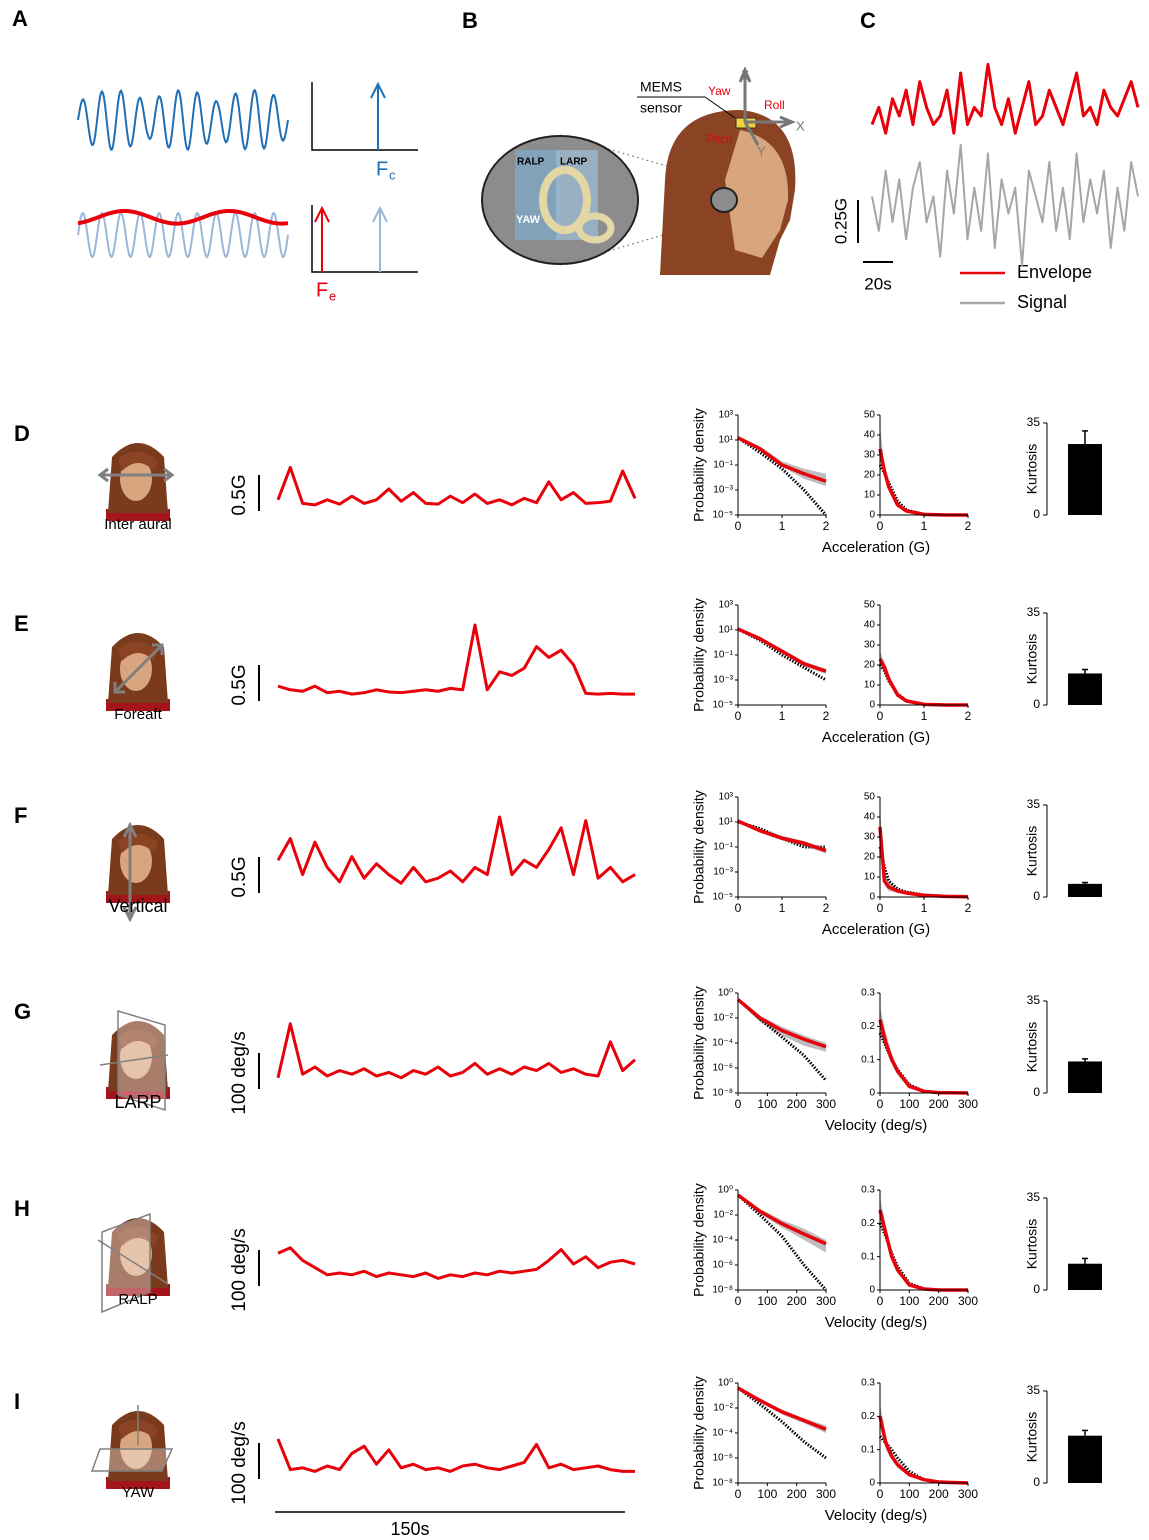  Describe the element at coordinates (183, 120) in the screenshot. I see `carrier-wave` at that location.